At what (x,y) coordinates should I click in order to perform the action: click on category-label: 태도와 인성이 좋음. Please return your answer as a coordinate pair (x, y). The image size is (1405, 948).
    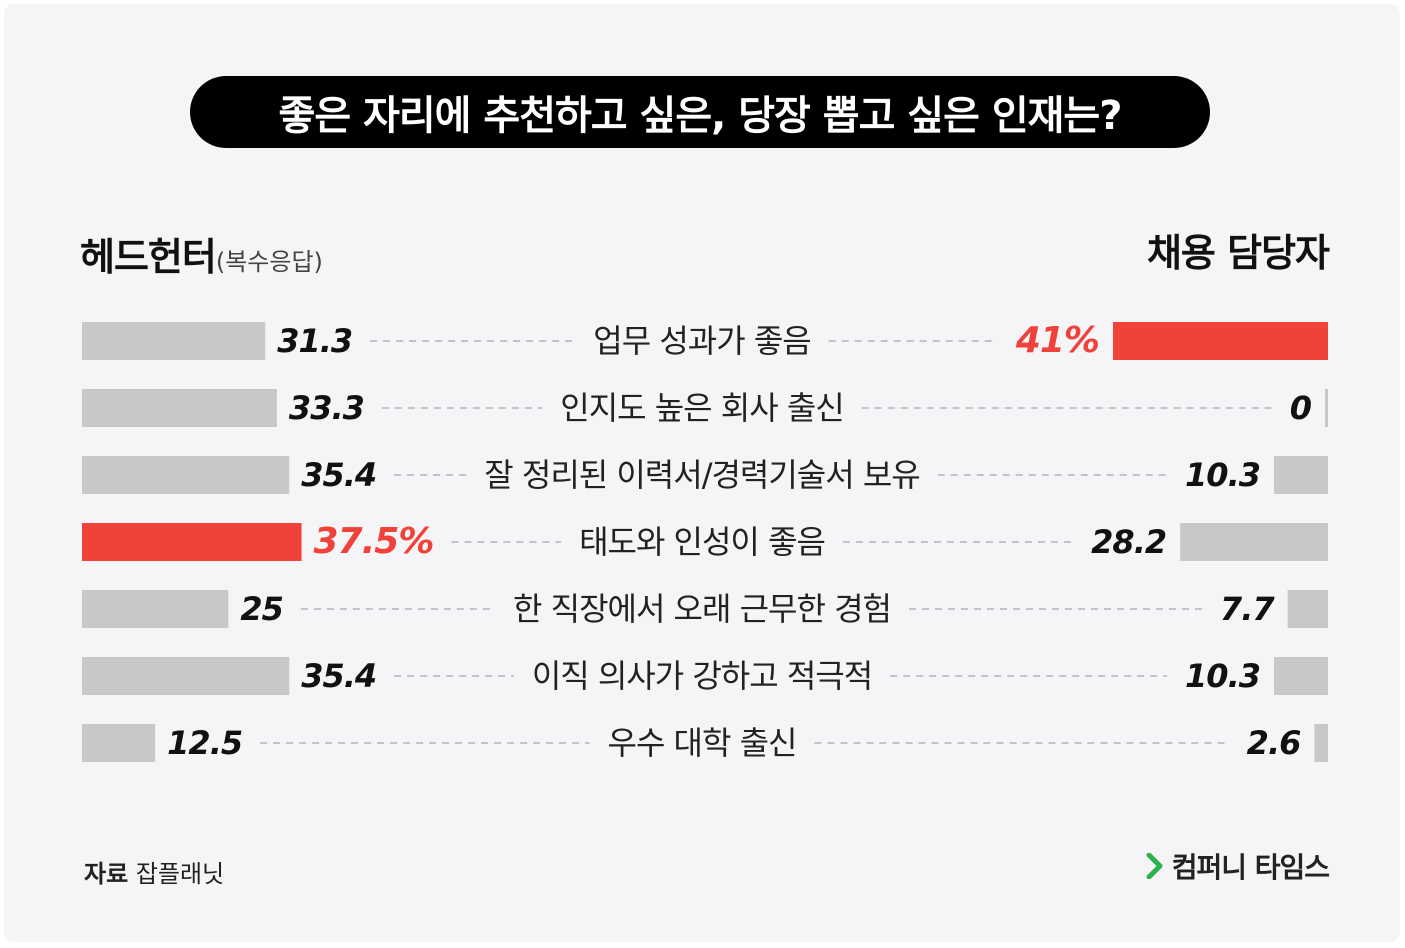
    Looking at the image, I should click on (702, 542).